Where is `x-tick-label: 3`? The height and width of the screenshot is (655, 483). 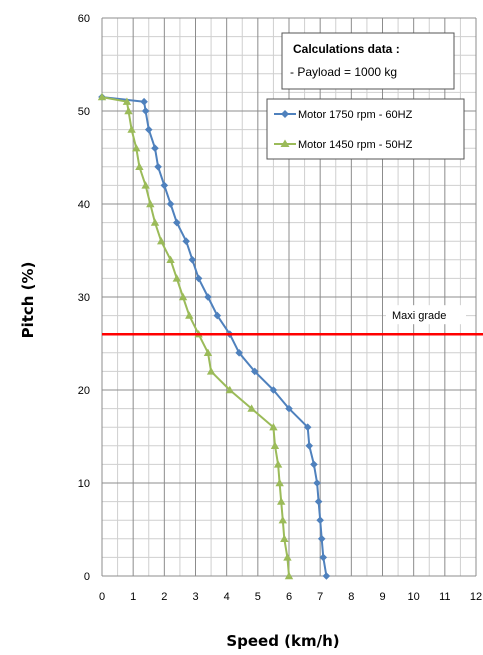 x-tick-label: 3 is located at coordinates (195, 597).